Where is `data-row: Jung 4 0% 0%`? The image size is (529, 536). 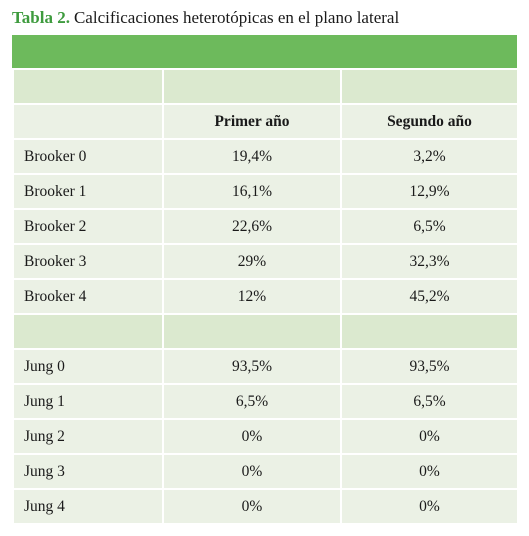
data-row: Jung 4 0% 0% is located at coordinates (265, 506).